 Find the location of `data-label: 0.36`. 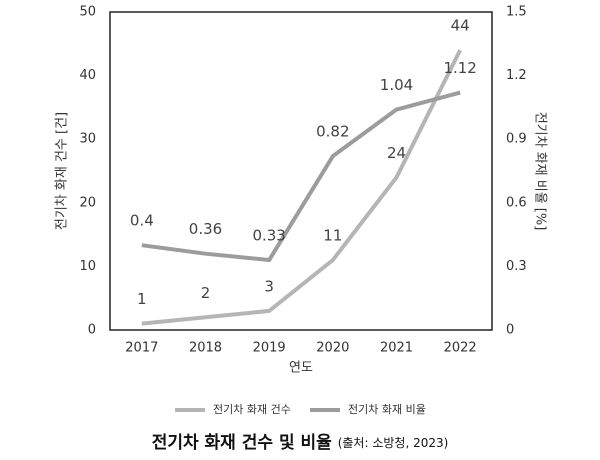

data-label: 0.36 is located at coordinates (205, 229).